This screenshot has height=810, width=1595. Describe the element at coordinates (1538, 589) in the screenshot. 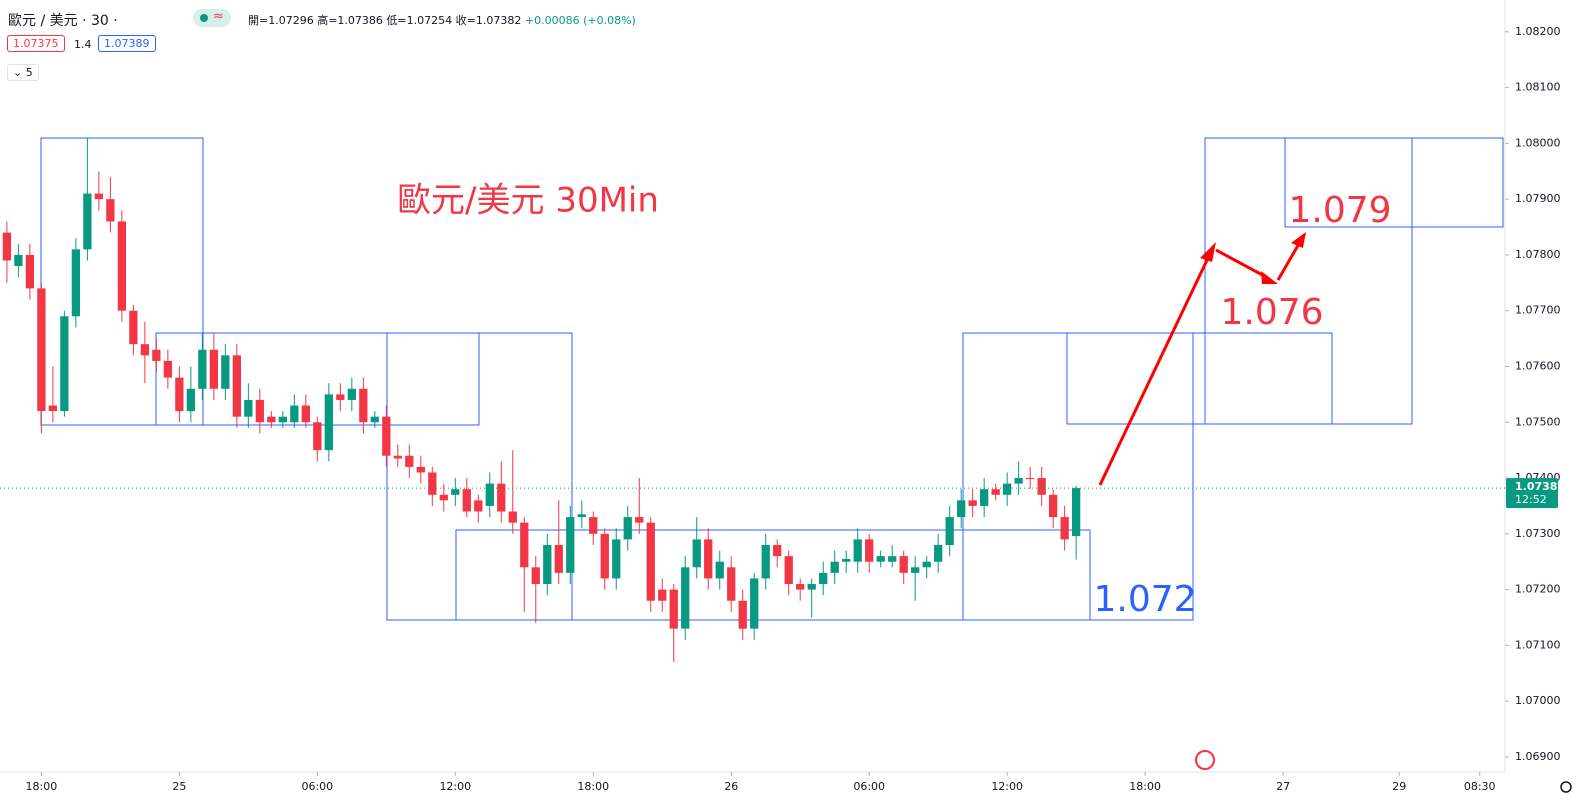

I see `y-tick-label: 1.07200` at that location.